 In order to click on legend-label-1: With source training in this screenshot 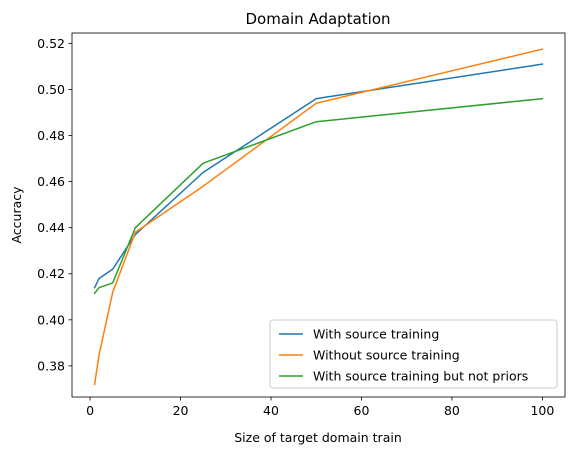, I will do `click(376, 334)`.